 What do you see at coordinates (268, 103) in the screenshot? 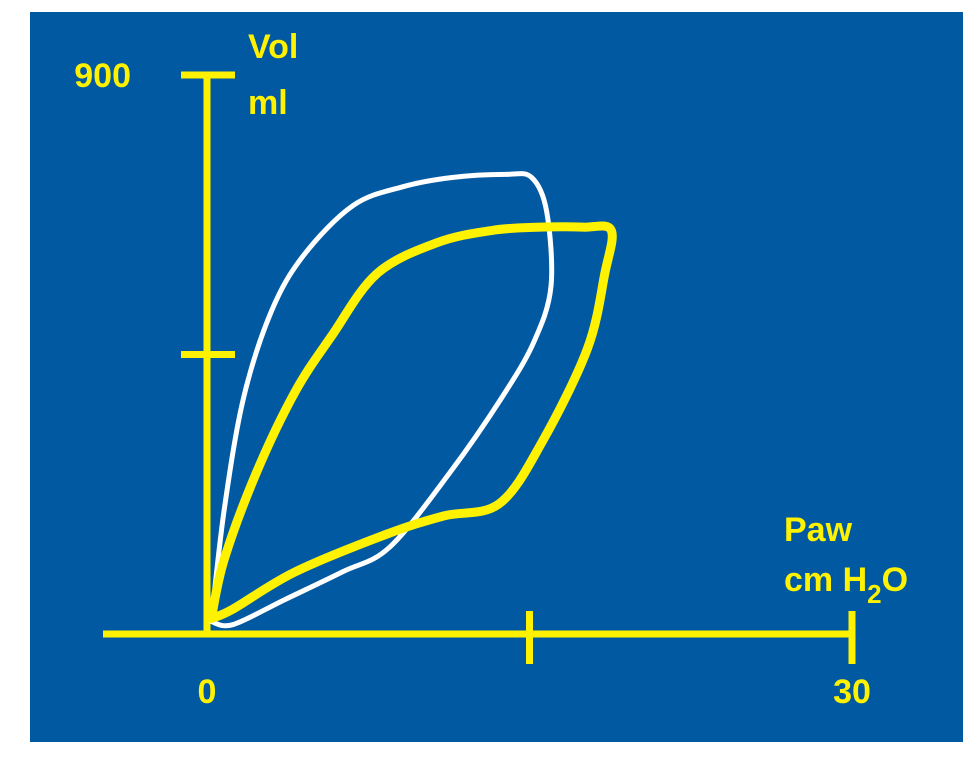
I see `y-axis-unit: ml` at bounding box center [268, 103].